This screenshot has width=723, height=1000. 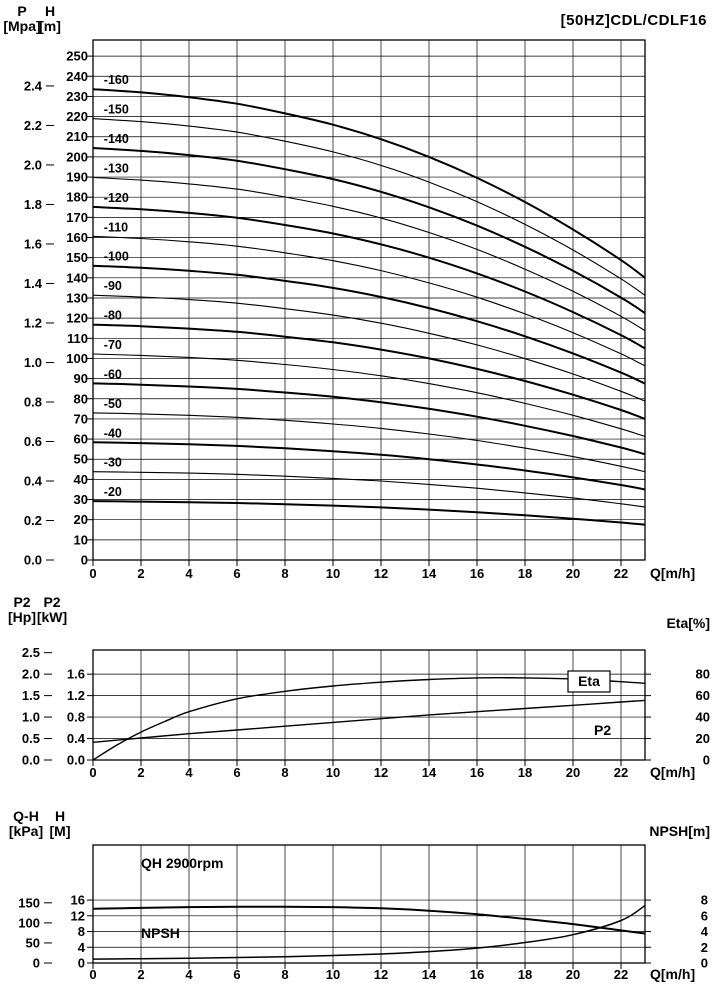 What do you see at coordinates (33, 125) in the screenshot?
I see `p-tick-label: 2.2` at bounding box center [33, 125].